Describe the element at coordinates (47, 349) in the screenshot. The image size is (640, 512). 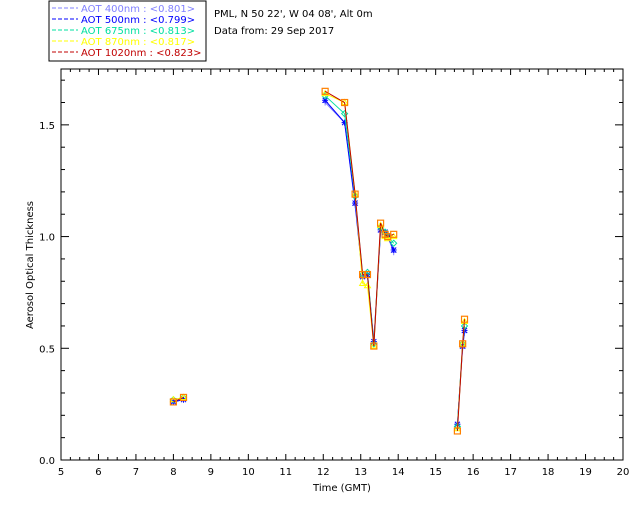
I see `y-tick-label: 0.5` at that location.